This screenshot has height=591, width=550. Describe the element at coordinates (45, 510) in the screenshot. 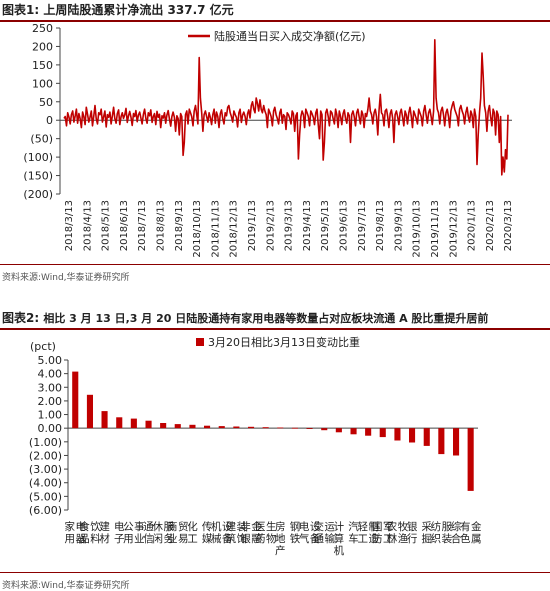

I see `y-tick-label: (6.00)` at that location.